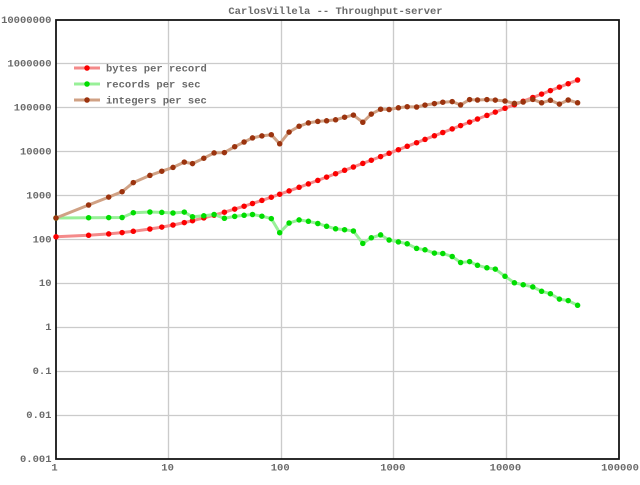  I want to click on svg-text:CarlosVillela -- Throughput-se: CarlosVillela -- Throughput-server, so click(335, 12).